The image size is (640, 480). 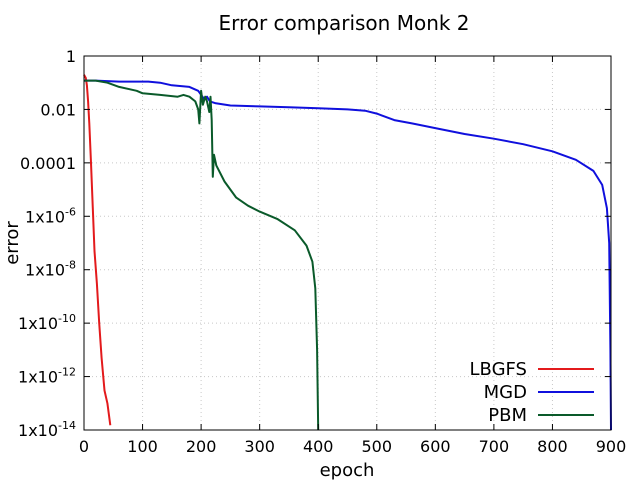 I want to click on x-tick-label: 700, so click(x=494, y=446).